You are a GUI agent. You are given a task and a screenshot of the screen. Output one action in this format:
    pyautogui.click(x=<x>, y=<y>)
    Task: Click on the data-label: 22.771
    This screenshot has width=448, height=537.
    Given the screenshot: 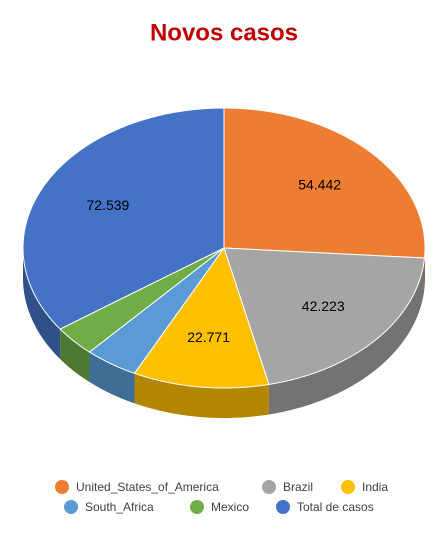 What is the action you would take?
    pyautogui.click(x=208, y=337)
    